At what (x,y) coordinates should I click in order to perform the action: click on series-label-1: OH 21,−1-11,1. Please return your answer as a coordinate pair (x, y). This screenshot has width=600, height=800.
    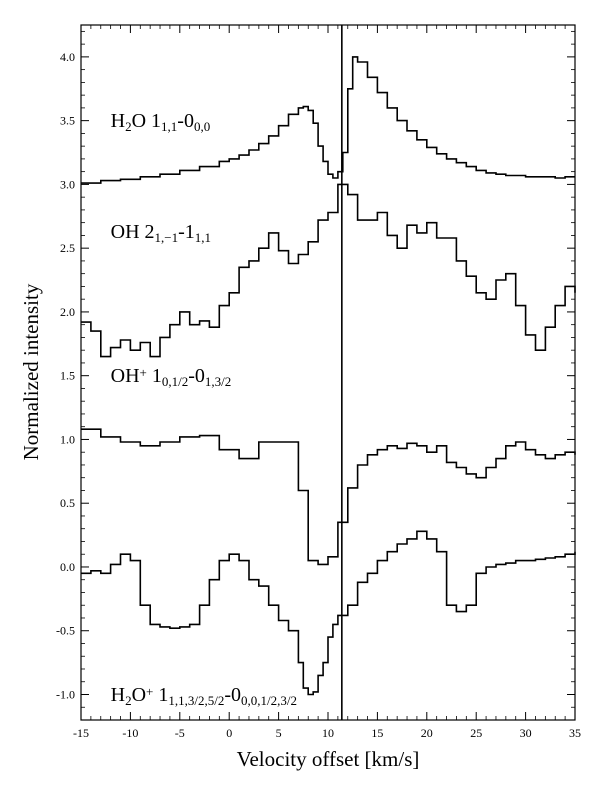
    Looking at the image, I should click on (161, 233).